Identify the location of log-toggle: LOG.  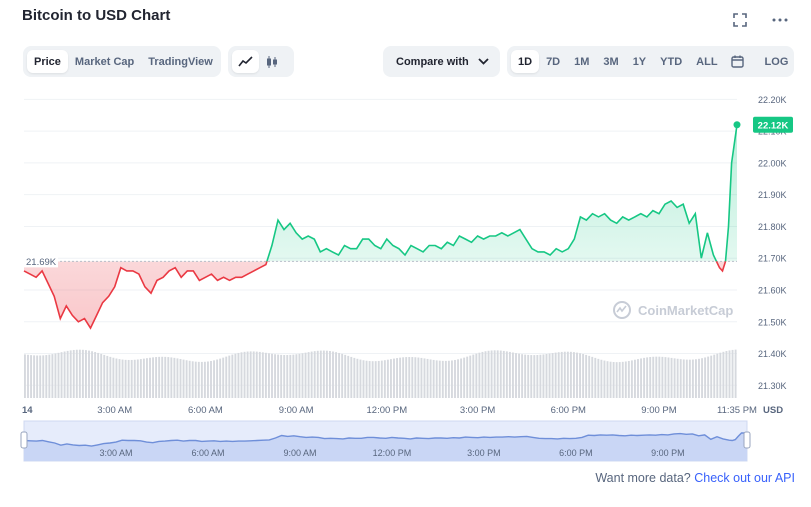
(776, 61).